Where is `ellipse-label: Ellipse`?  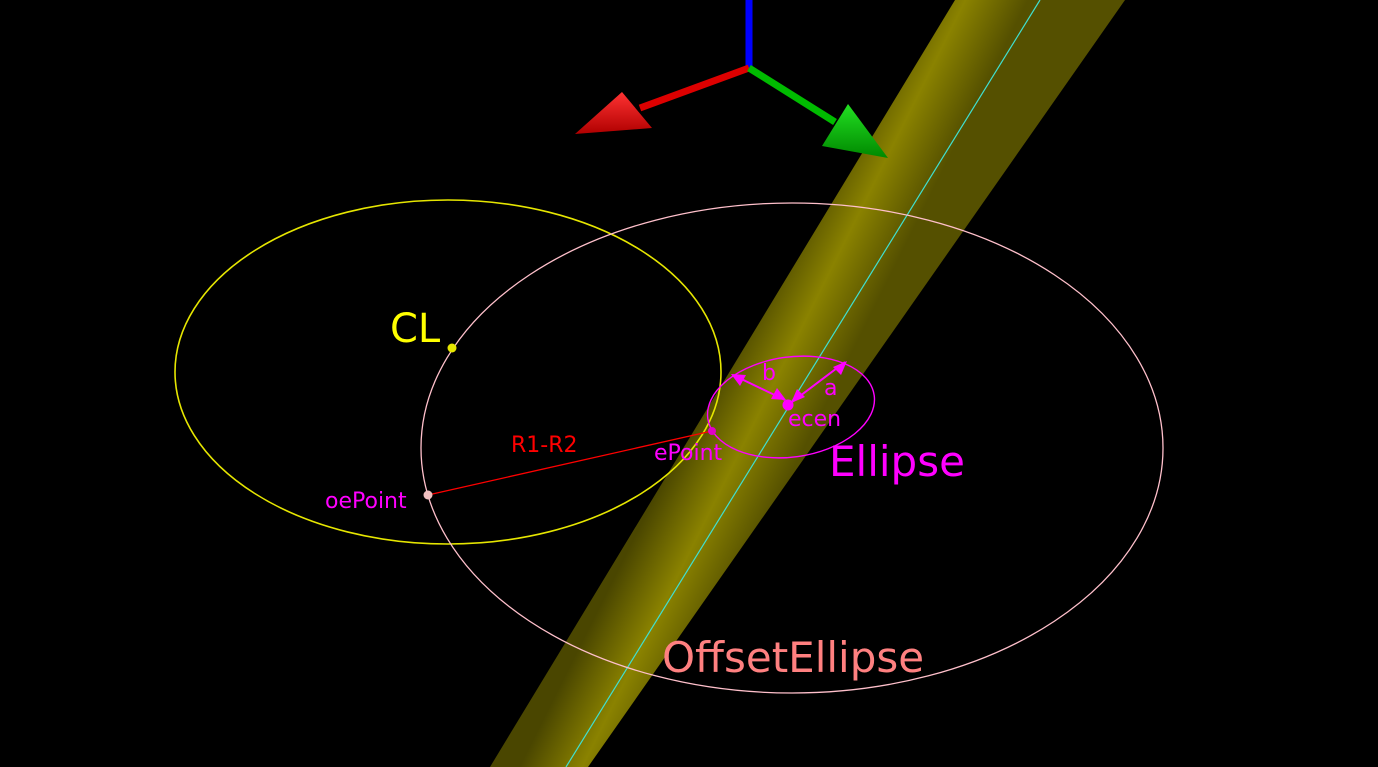
ellipse-label: Ellipse is located at coordinates (897, 461).